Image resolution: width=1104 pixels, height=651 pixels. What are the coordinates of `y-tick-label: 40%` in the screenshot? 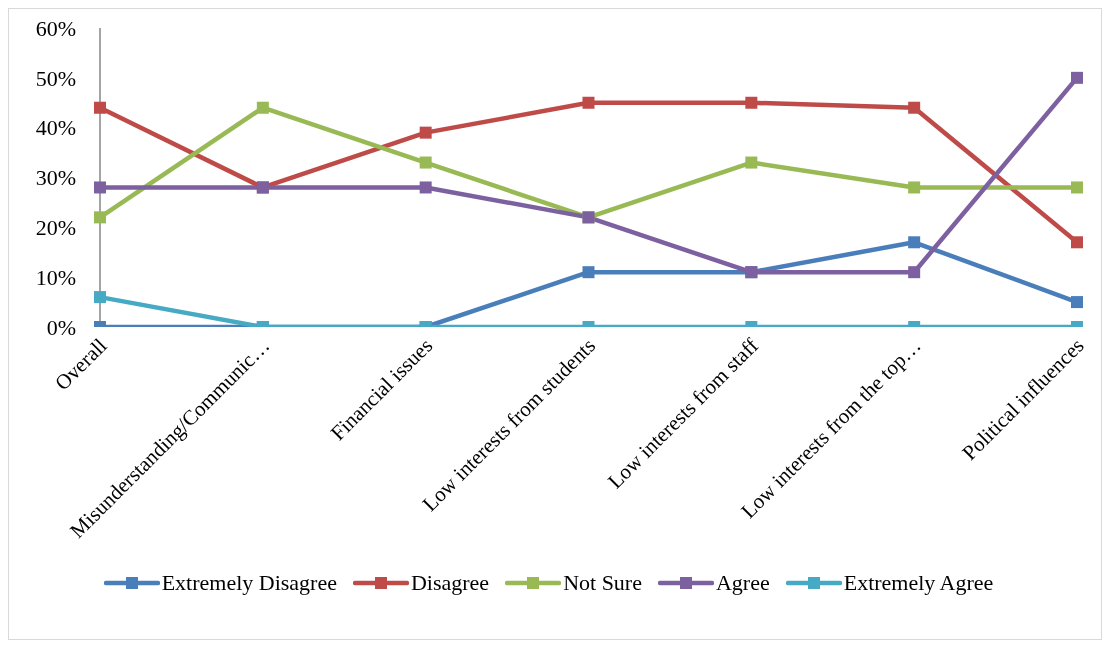 It's located at (55, 128).